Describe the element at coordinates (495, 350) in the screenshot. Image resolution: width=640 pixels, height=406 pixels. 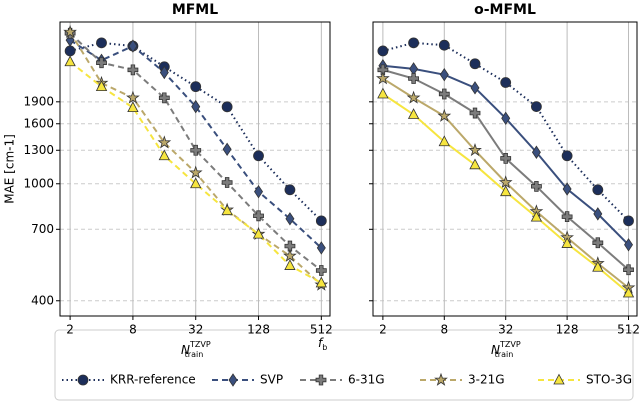
I see `label-base: N` at that location.